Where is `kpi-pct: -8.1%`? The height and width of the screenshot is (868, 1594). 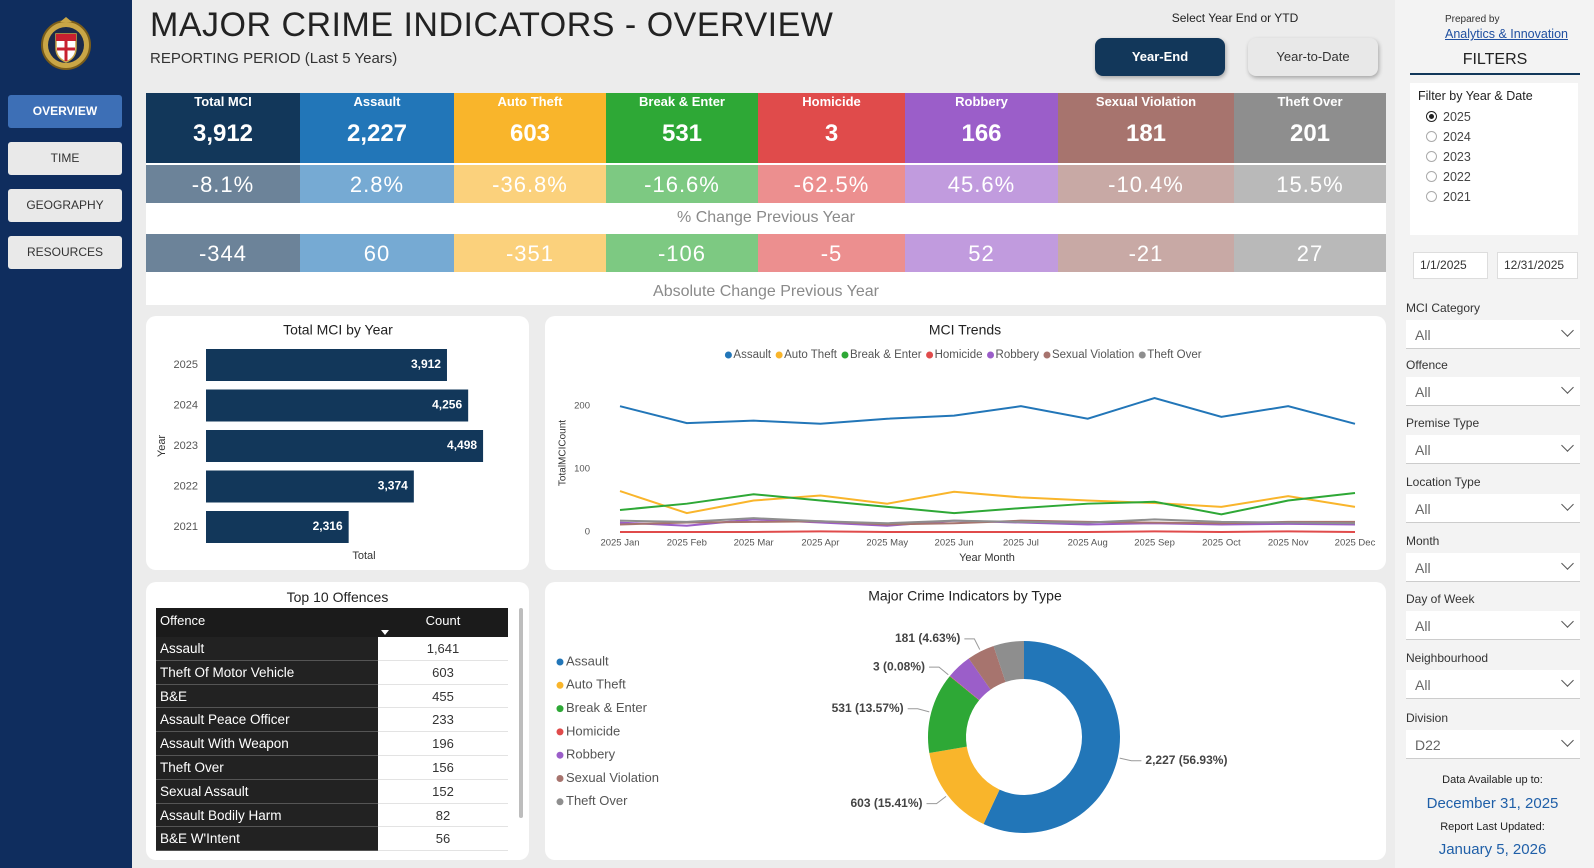
kpi-pct: -8.1% is located at coordinates (223, 184).